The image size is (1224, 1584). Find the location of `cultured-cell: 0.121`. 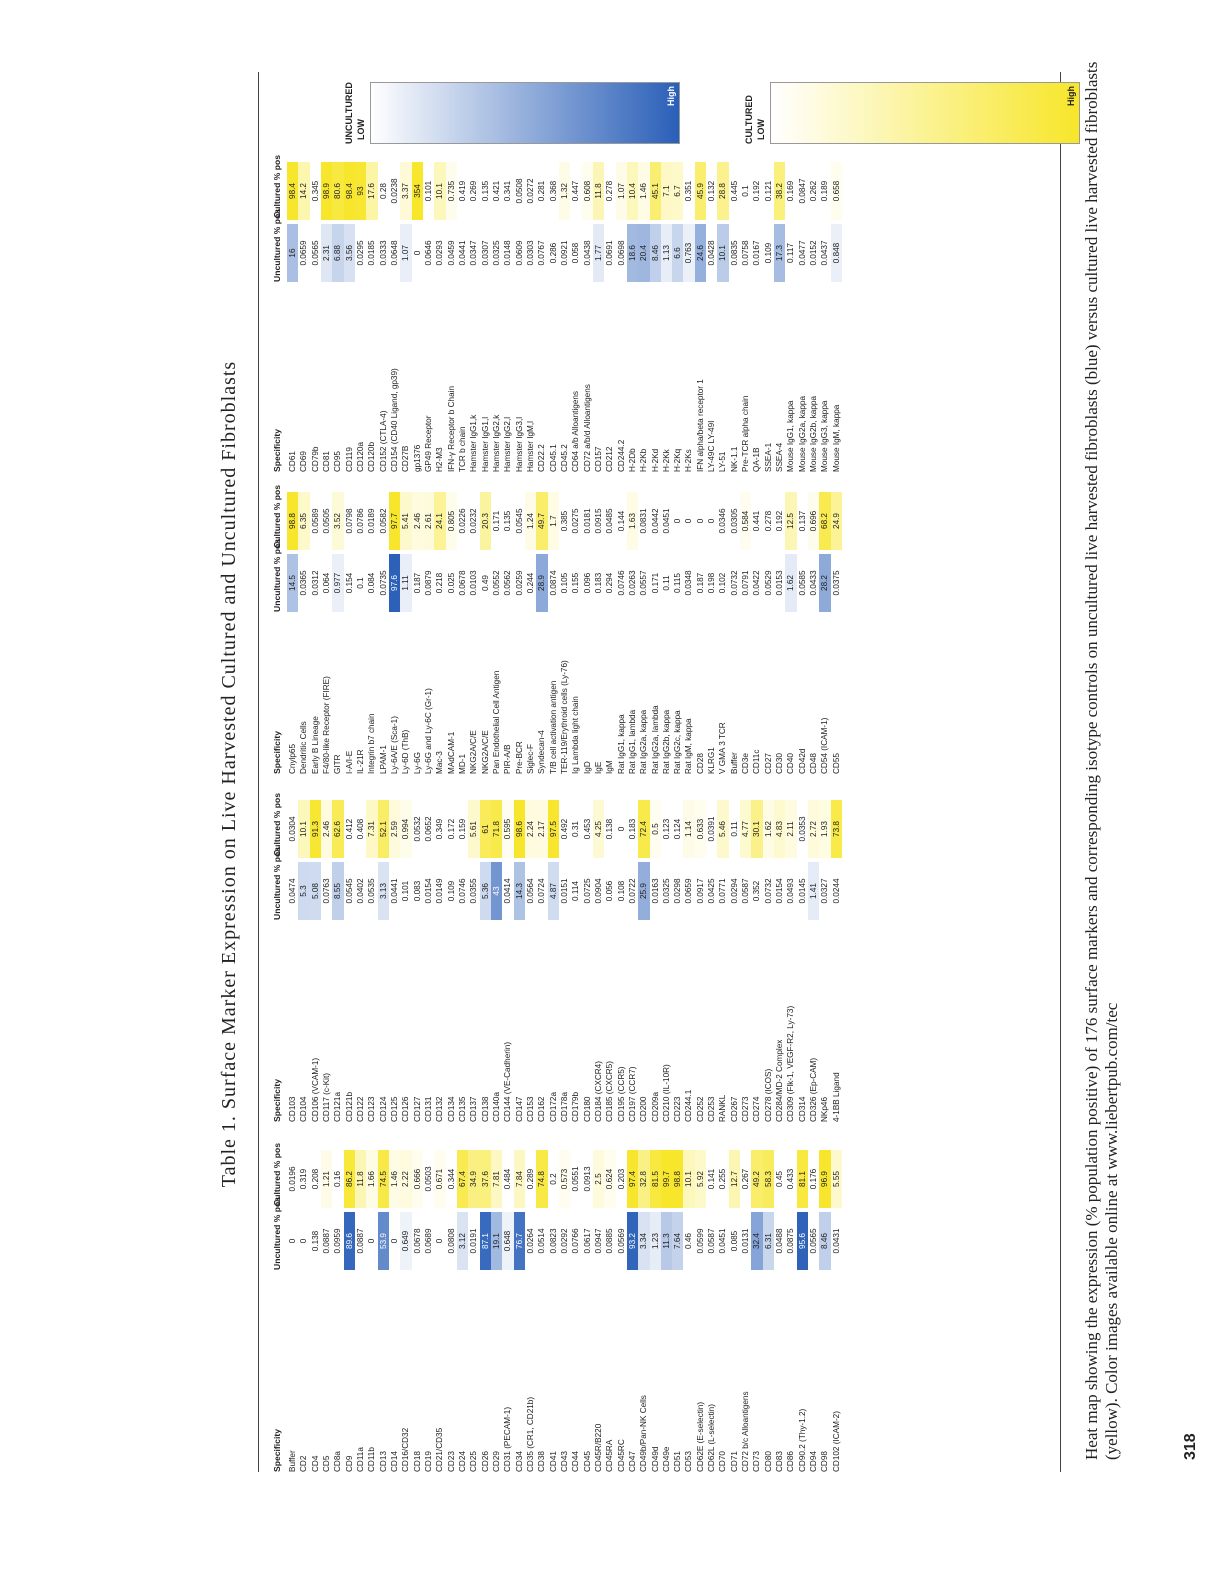

cultured-cell: 0.121 is located at coordinates (768, 191).